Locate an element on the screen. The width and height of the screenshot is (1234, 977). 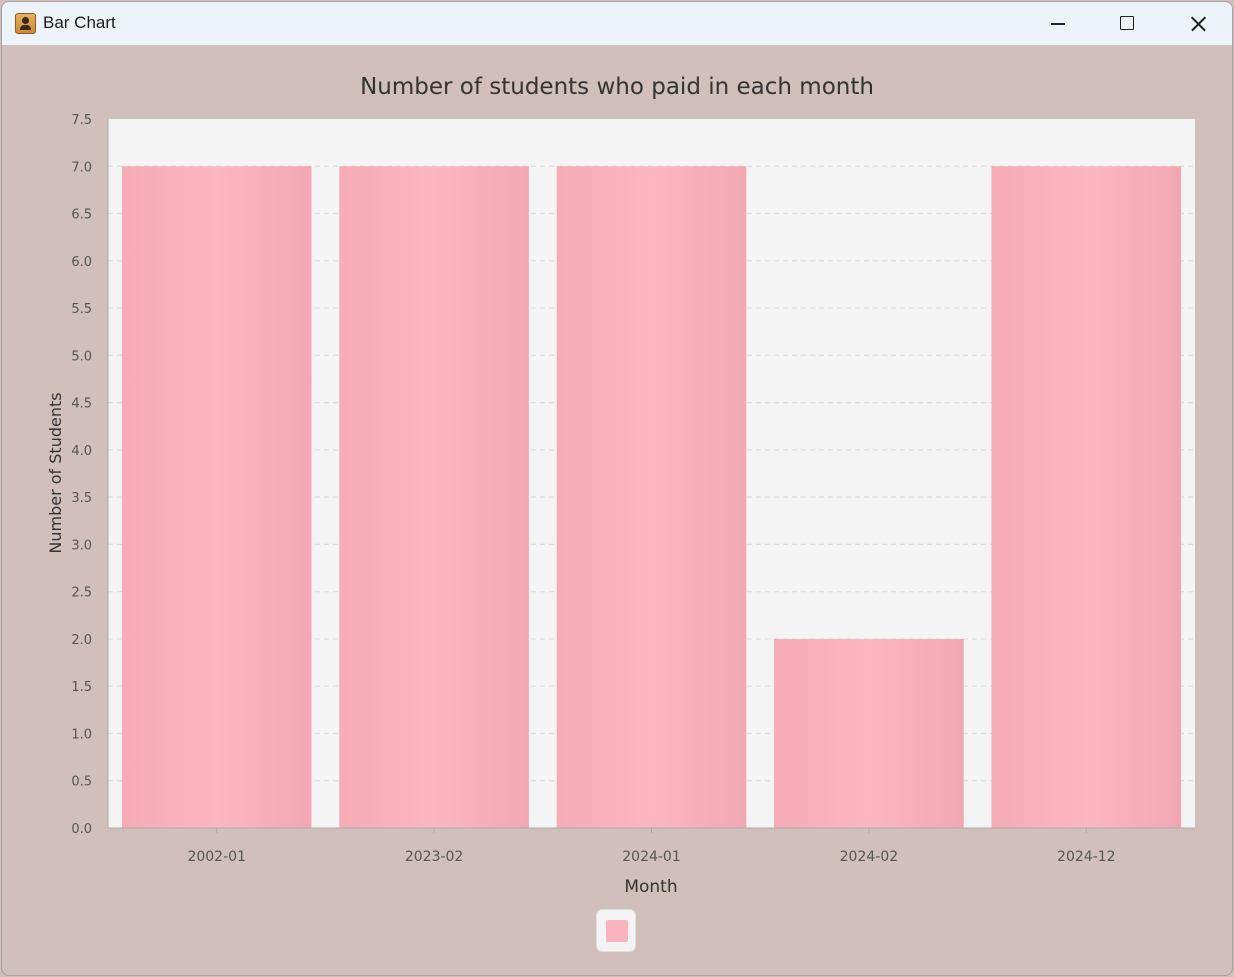
y-tick-label: 3.0 is located at coordinates (81, 545).